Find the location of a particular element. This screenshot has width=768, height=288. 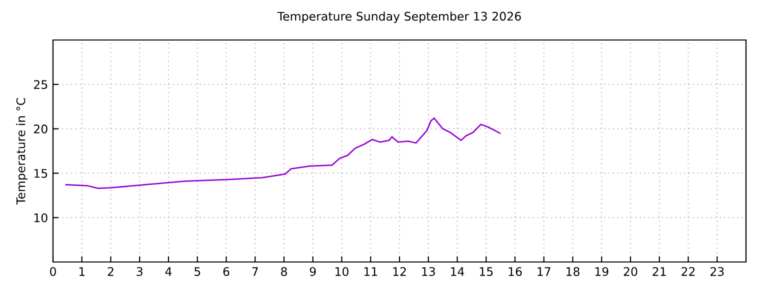

x-tick-label: 15 is located at coordinates (486, 271).